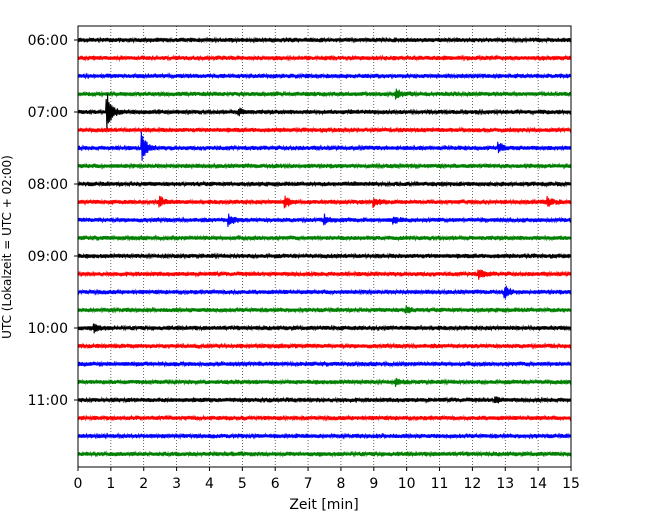 The image size is (650, 520). I want to click on x-tick-label: 14, so click(538, 484).